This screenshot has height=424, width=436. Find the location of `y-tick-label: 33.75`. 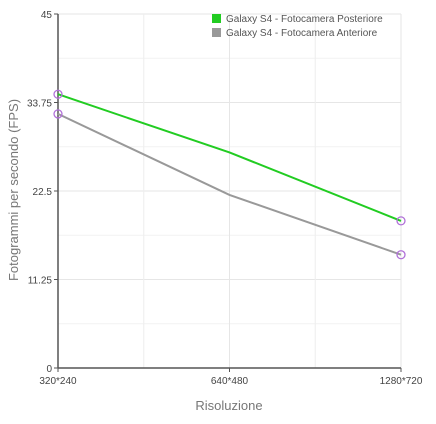

y-tick-label: 33.75 is located at coordinates (39, 104).